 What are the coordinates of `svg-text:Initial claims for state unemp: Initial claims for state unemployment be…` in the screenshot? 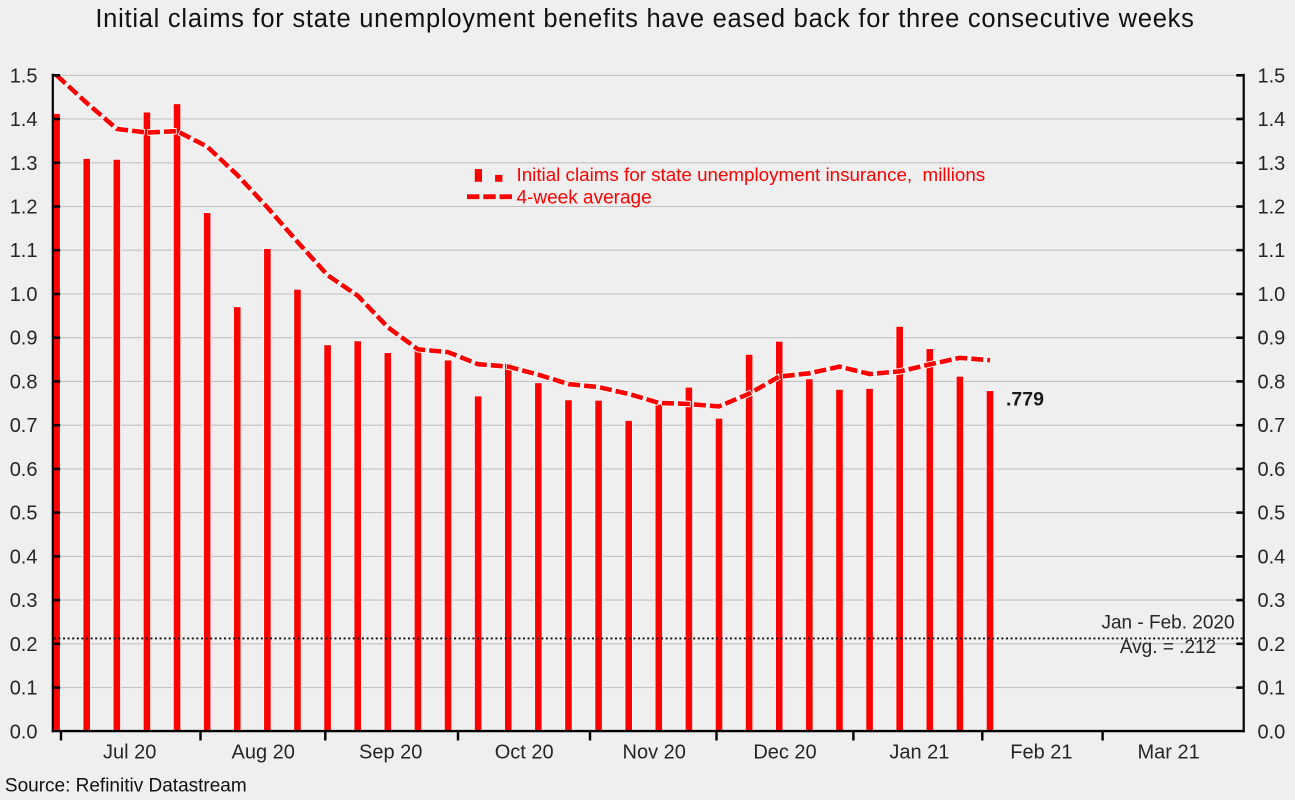 It's located at (644, 19).